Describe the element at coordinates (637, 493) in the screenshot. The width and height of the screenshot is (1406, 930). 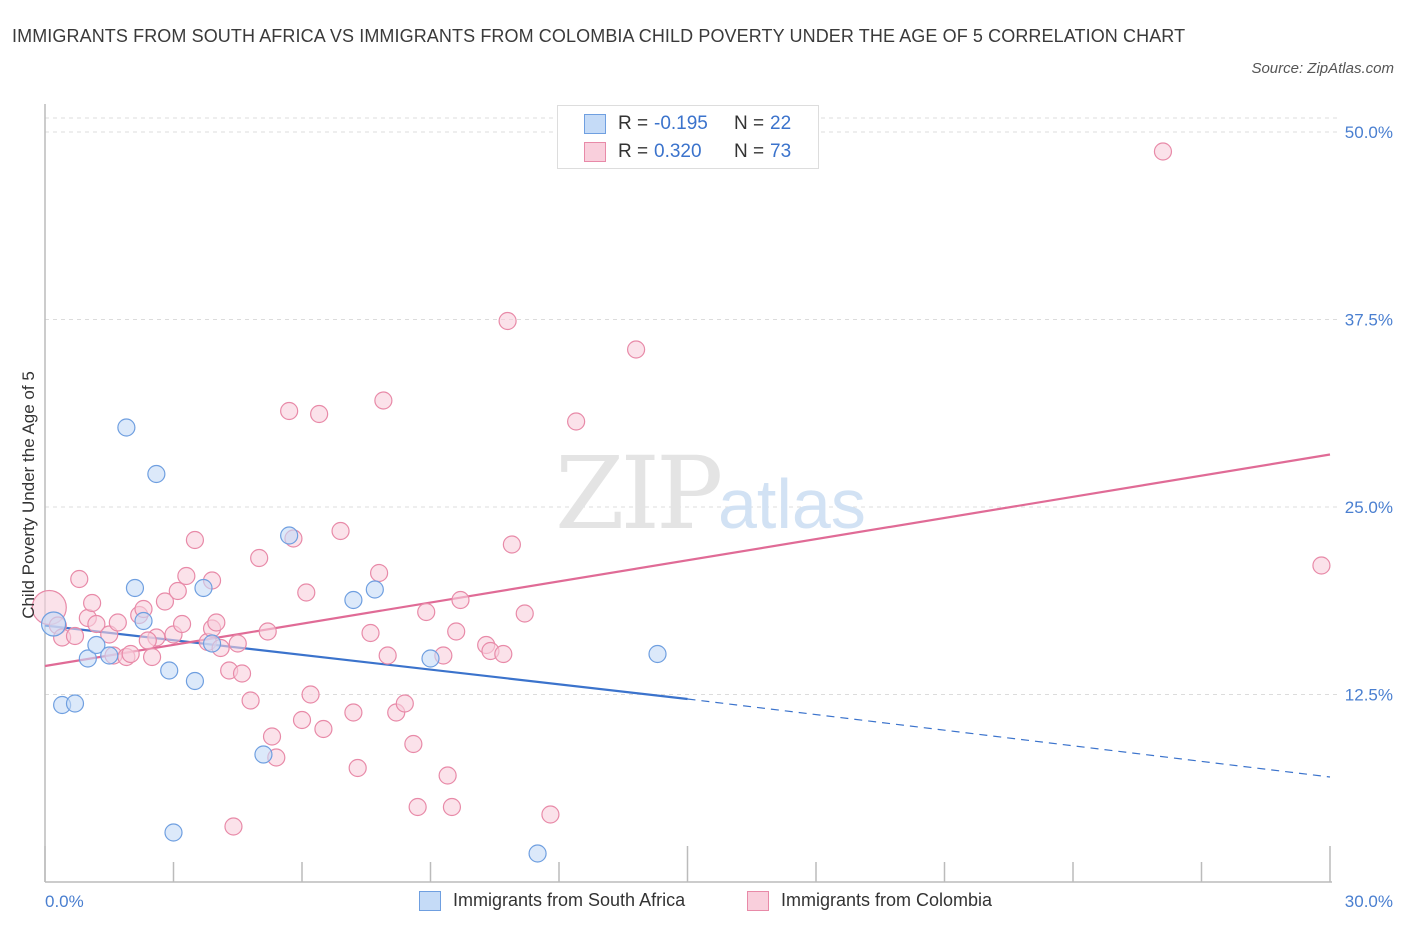
I see `watermark-zip: ZIP` at that location.